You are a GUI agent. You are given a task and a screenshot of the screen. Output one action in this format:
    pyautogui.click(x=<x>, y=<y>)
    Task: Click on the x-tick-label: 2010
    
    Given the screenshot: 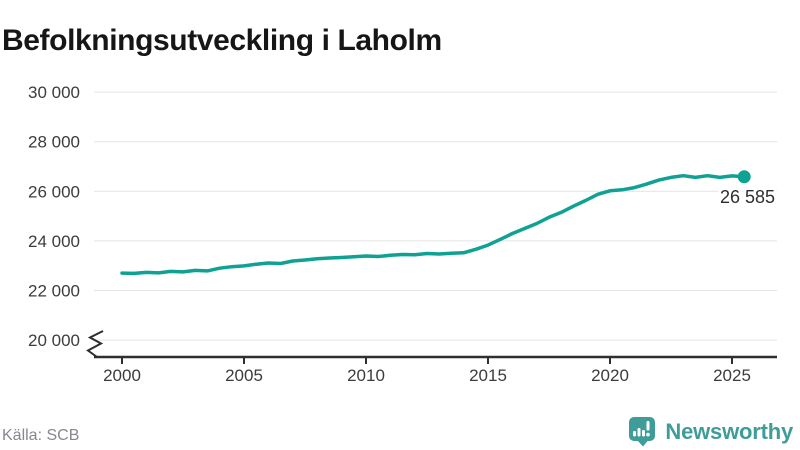 What is the action you would take?
    pyautogui.click(x=366, y=375)
    